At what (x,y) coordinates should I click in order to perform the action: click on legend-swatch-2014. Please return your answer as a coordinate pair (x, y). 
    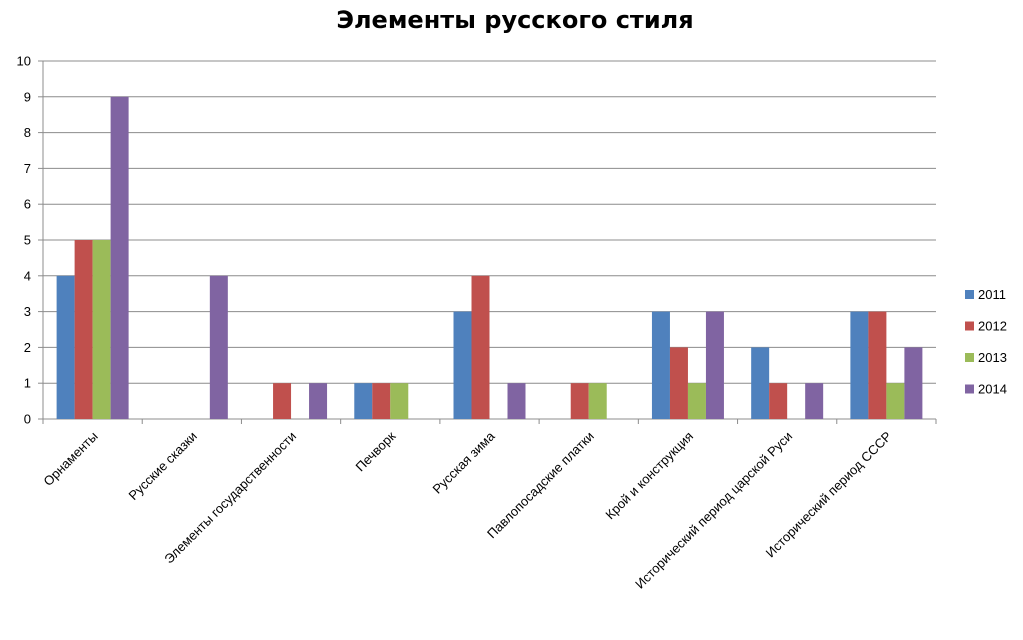
    Looking at the image, I should click on (969, 389).